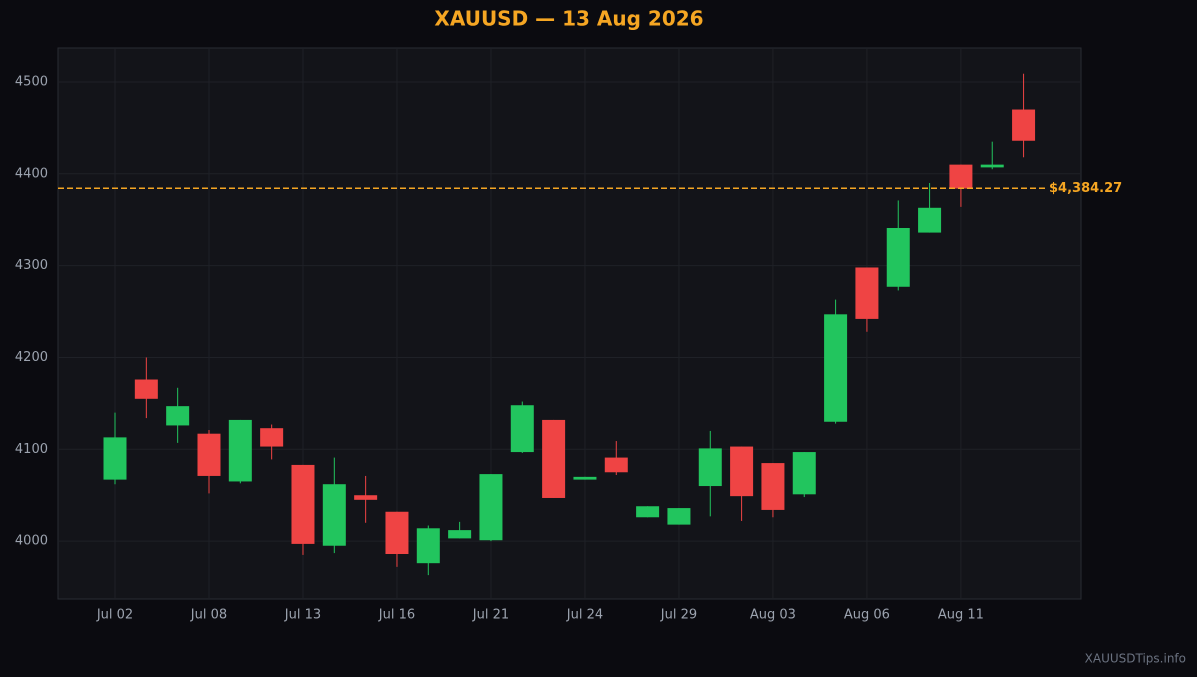  Describe the element at coordinates (302, 615) in the screenshot. I see `x-tick-label: Jul 13` at that location.